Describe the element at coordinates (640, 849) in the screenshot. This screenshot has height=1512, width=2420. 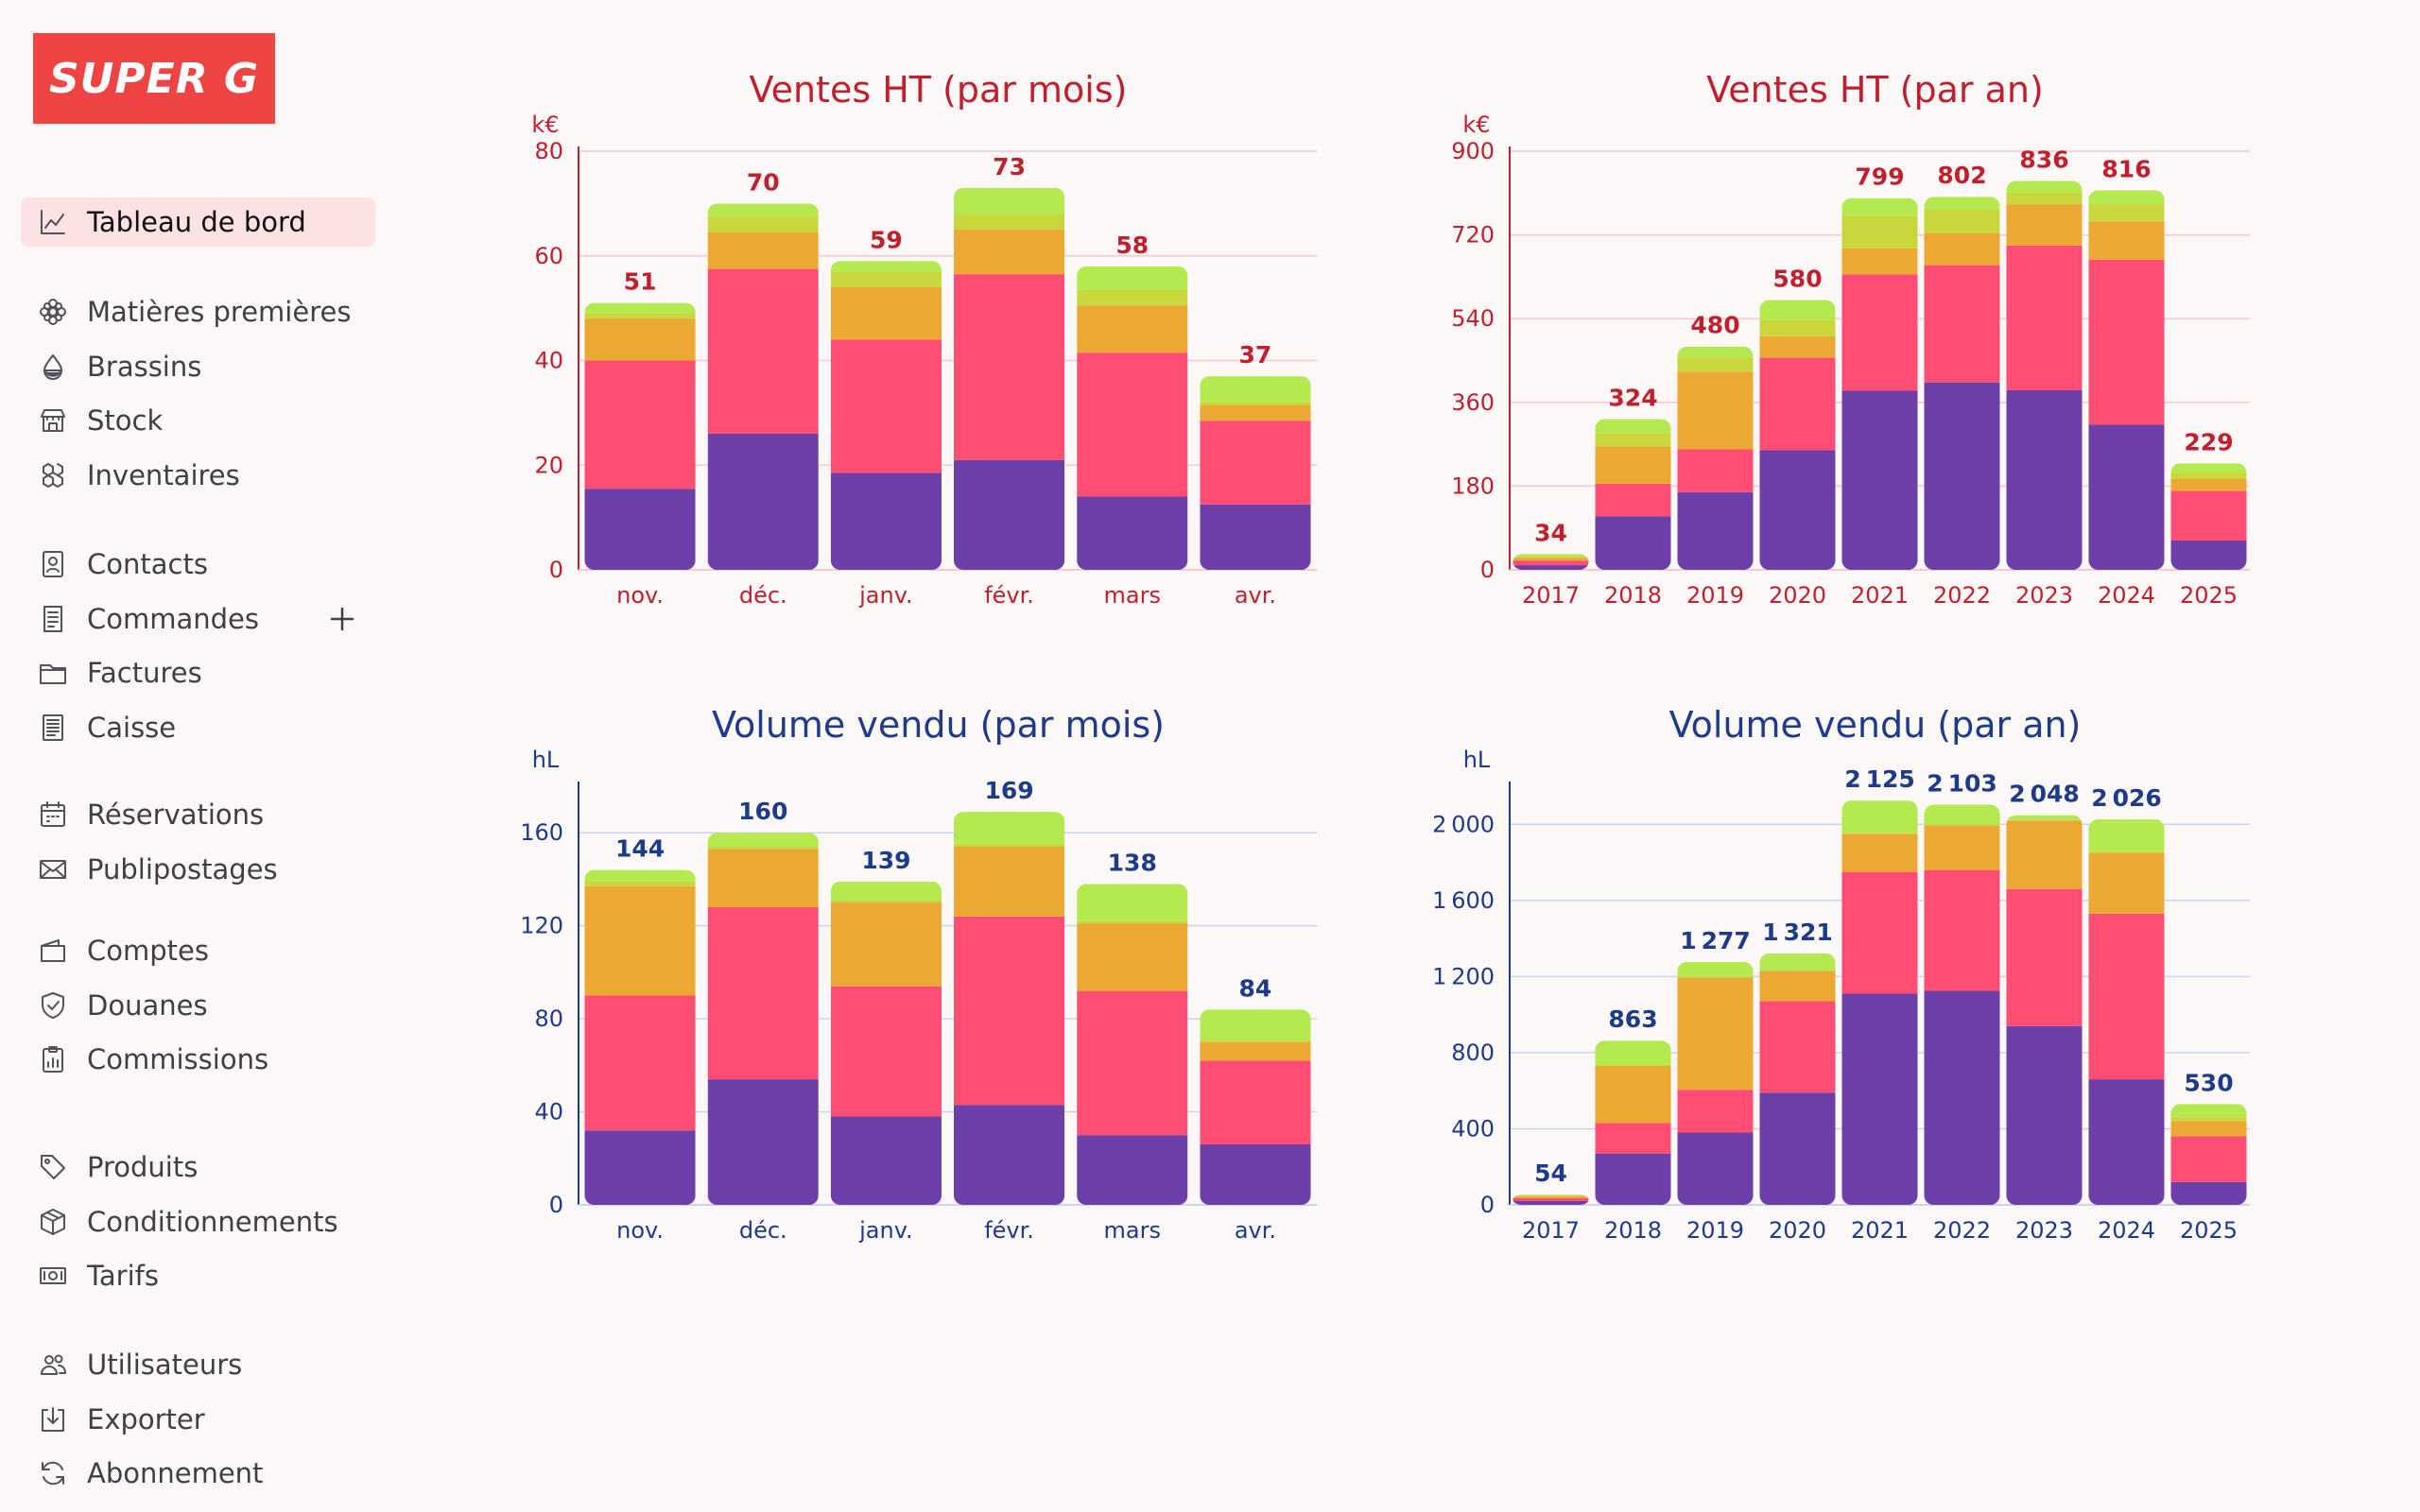
I see `bar-value-label: 144` at that location.